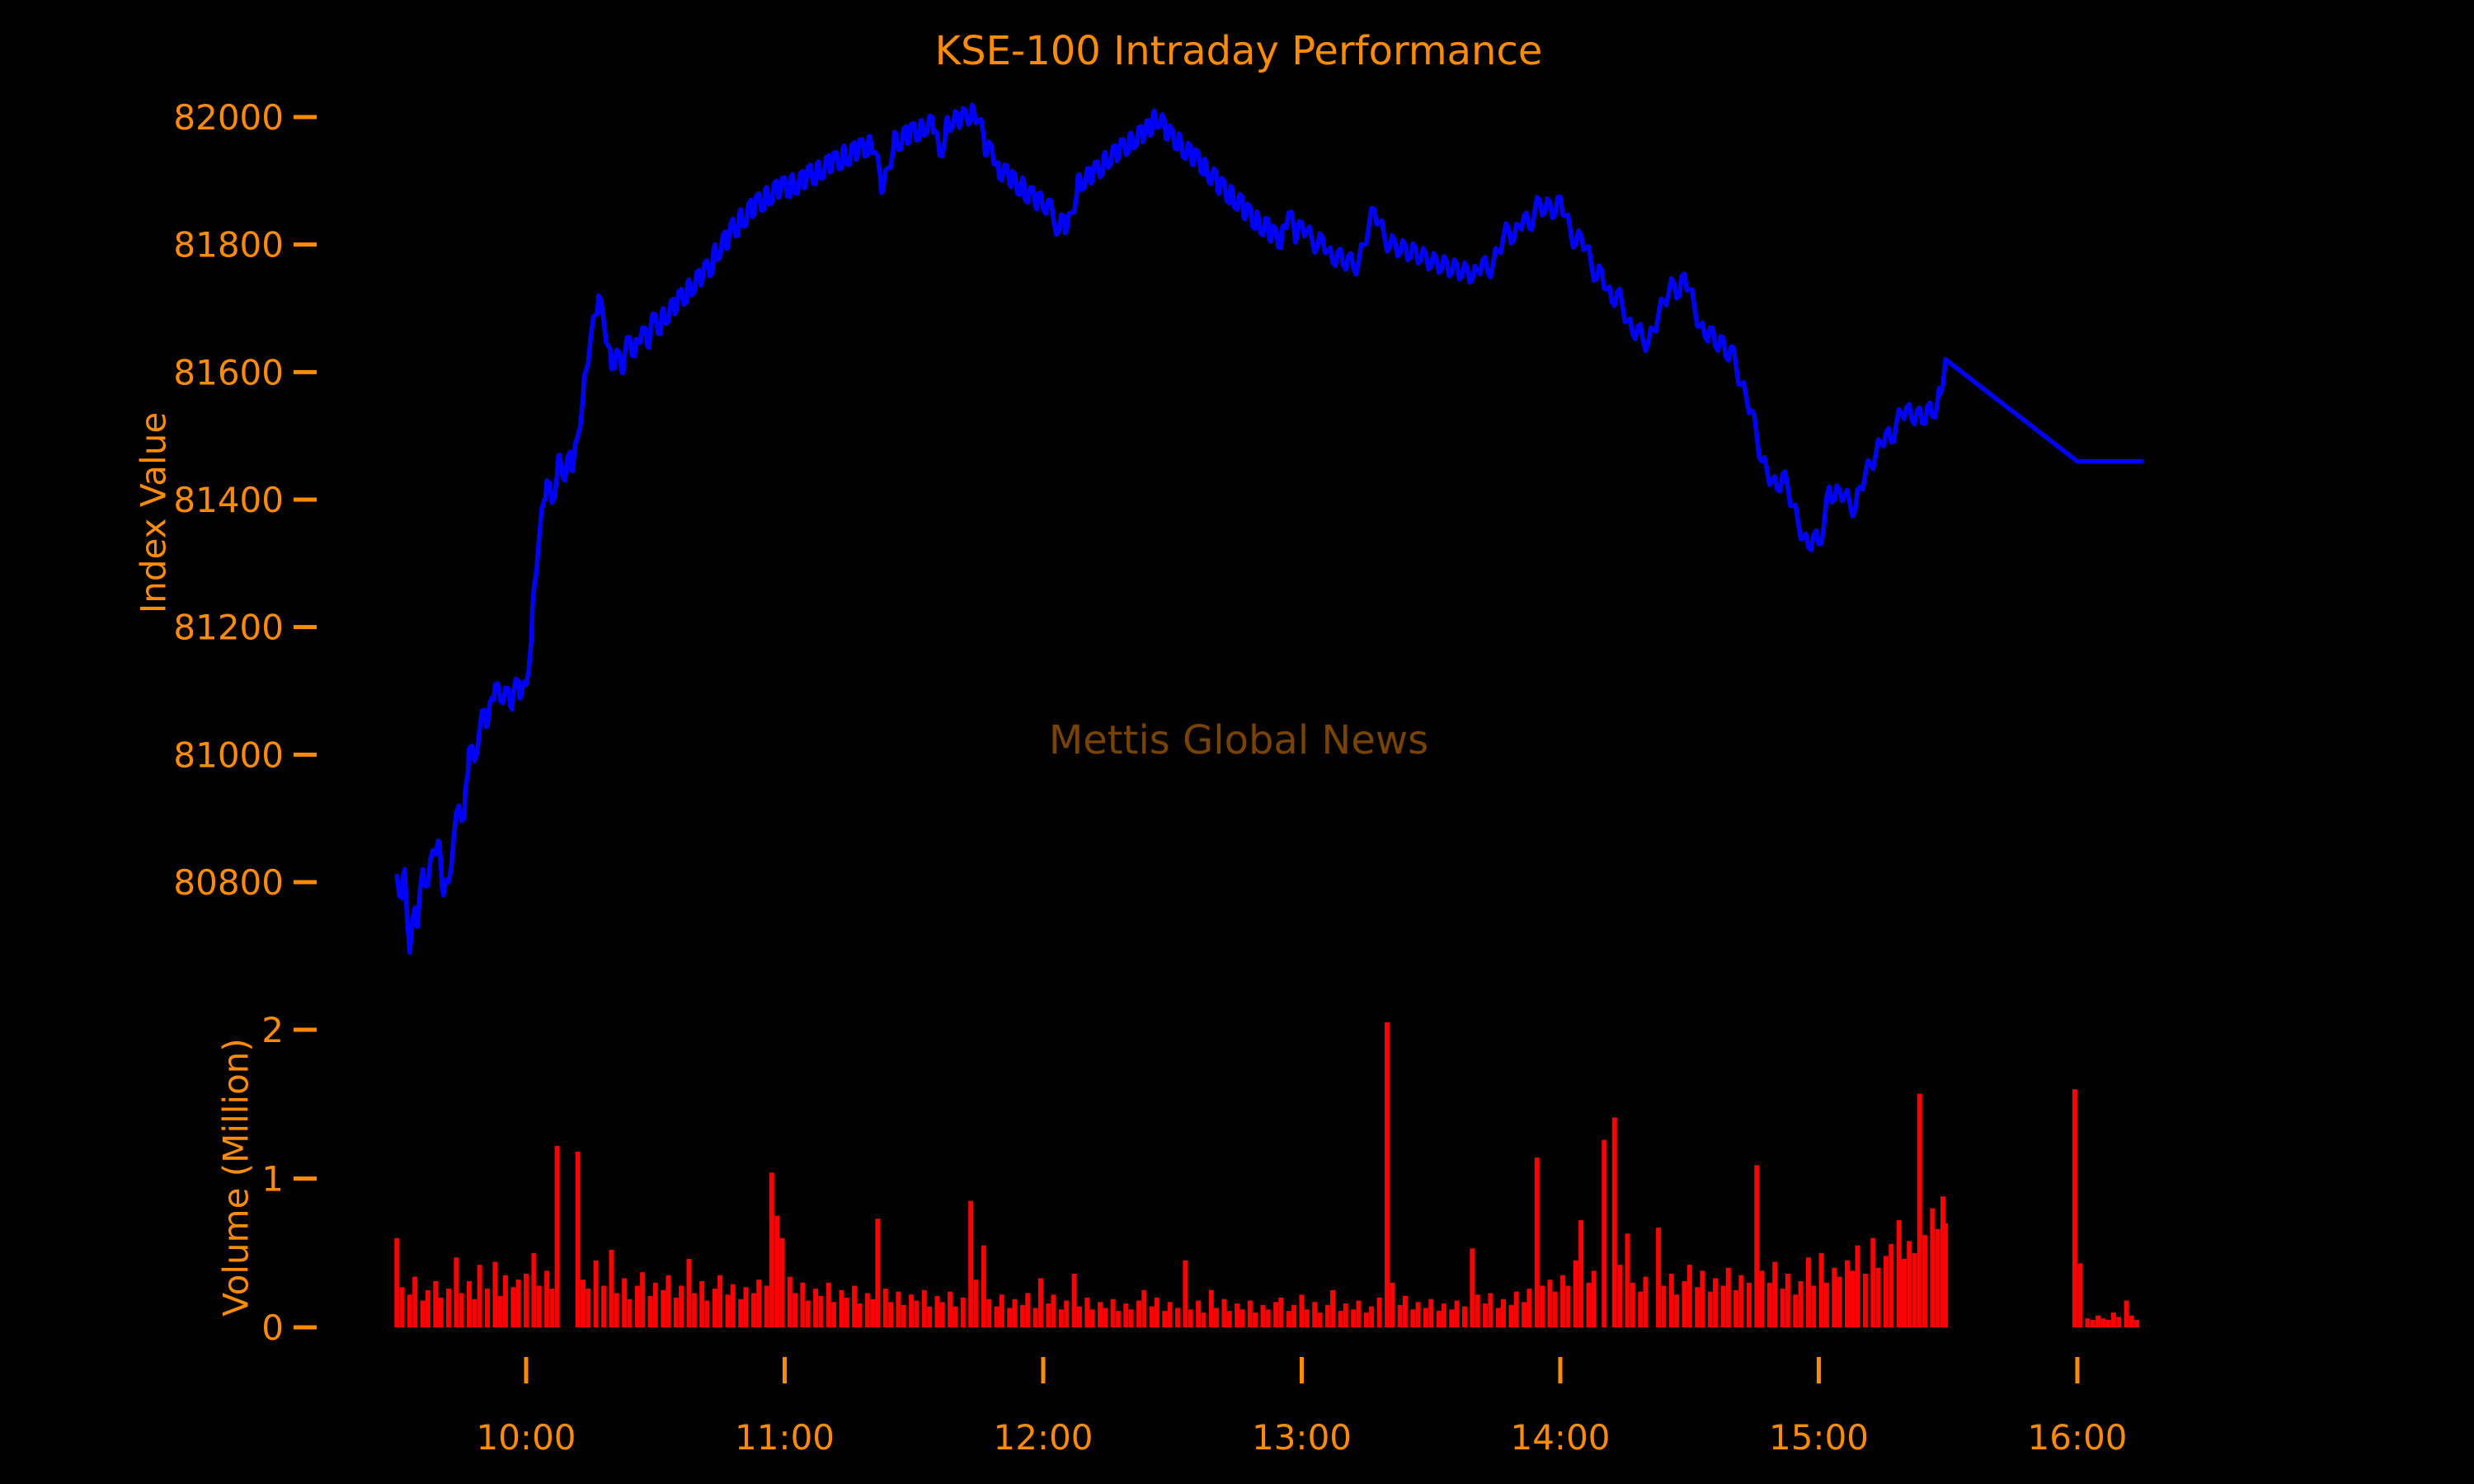 The width and height of the screenshot is (2474, 1484). Describe the element at coordinates (1239, 51) in the screenshot. I see `chart-title: KSE-100 Intraday Performance` at that location.